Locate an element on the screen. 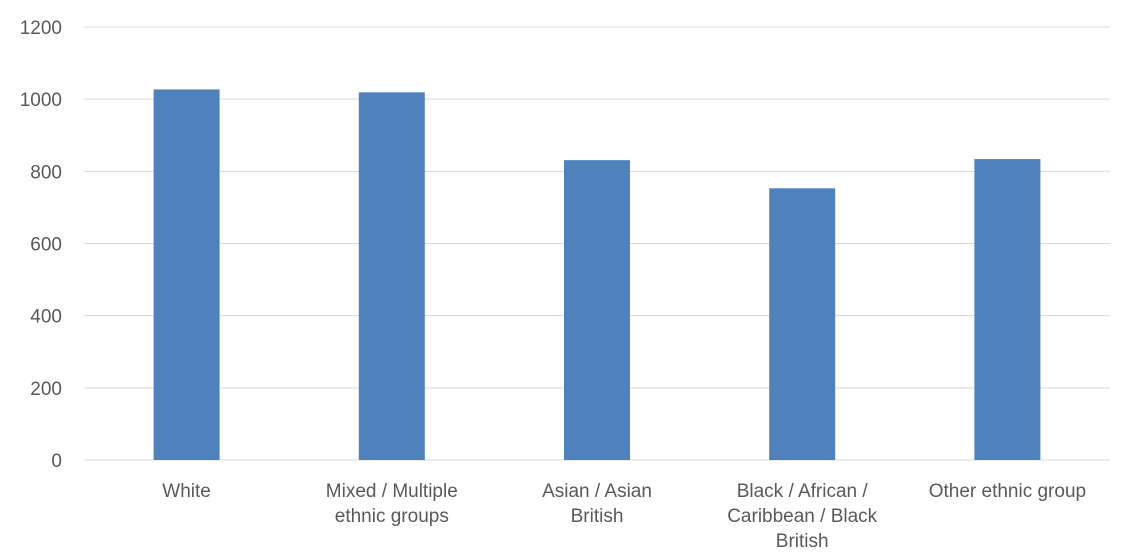  y-tick-label: 800 is located at coordinates (46, 172).